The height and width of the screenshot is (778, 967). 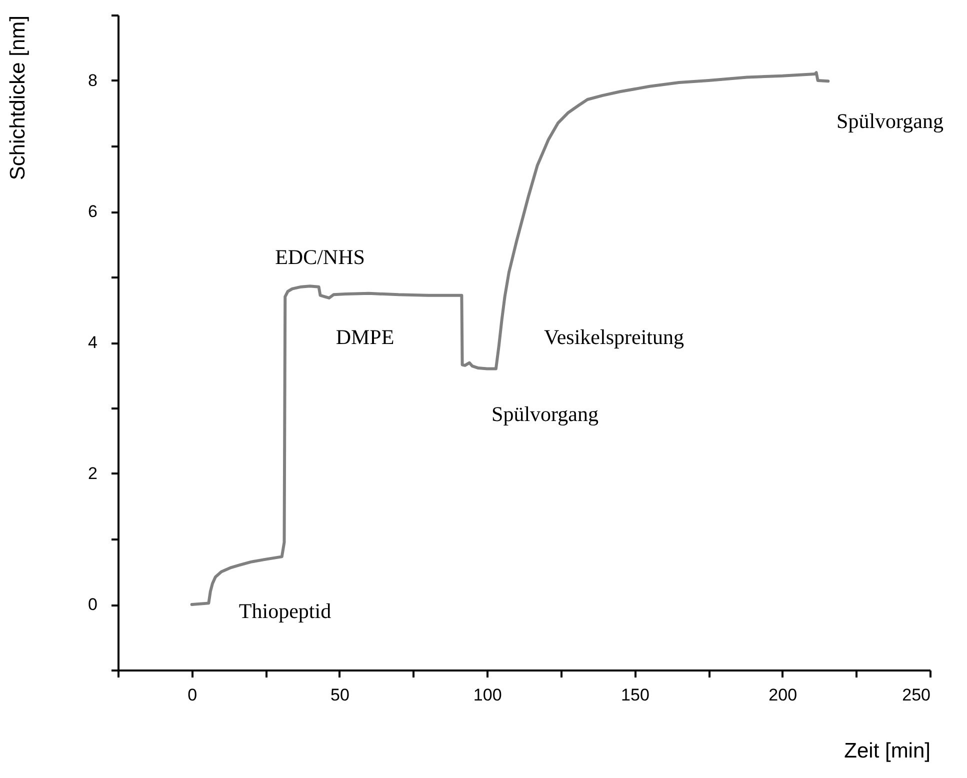 I want to click on x-tick-label: 150, so click(x=635, y=695).